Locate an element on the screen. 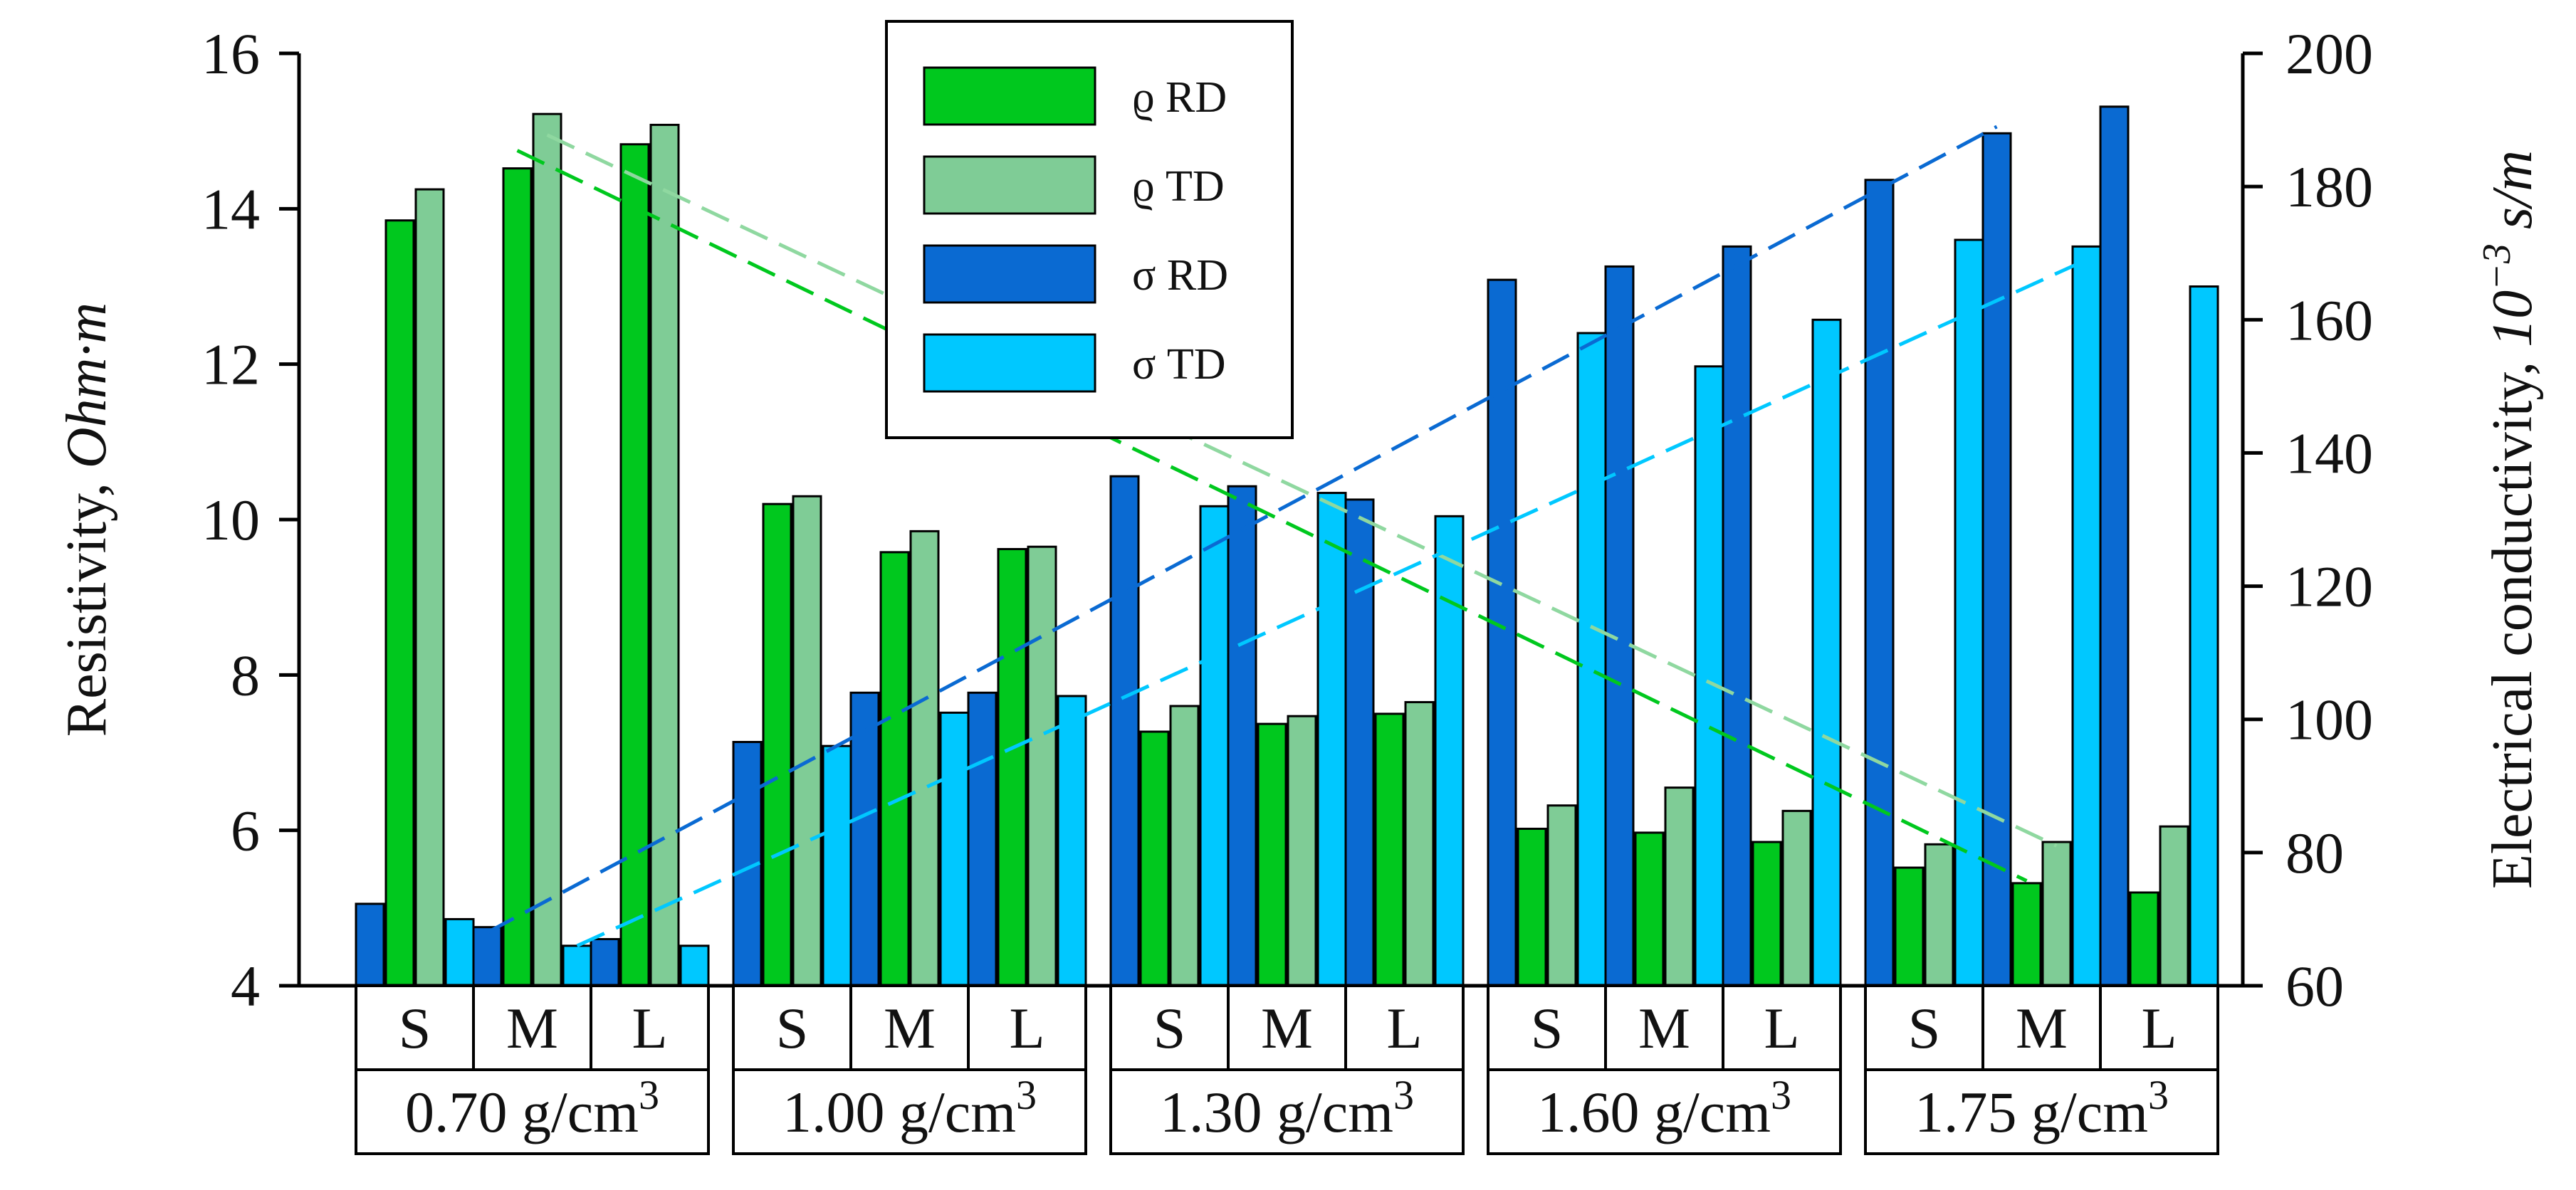 The height and width of the screenshot is (1190, 2576). bar-rho-td-g4-L is located at coordinates (2174, 906).